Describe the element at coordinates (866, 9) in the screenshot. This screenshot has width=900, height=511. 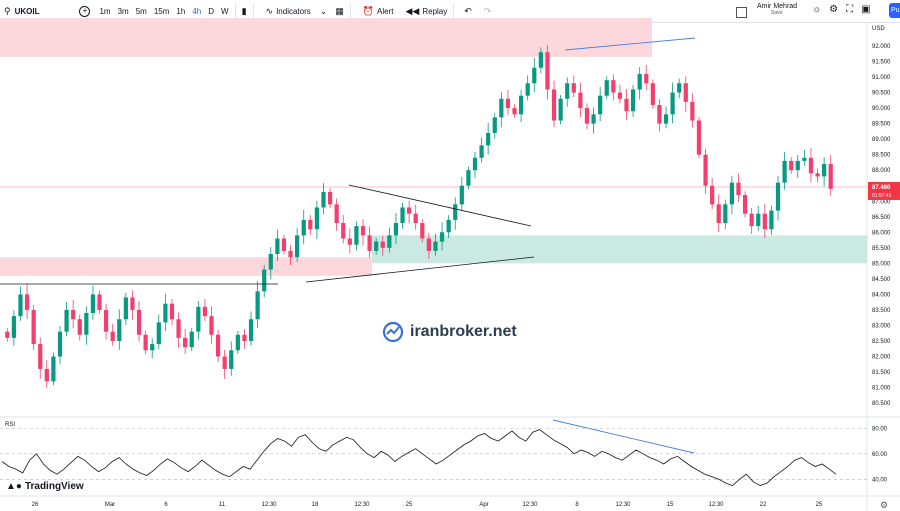
I see `camera-icon: ▣` at that location.